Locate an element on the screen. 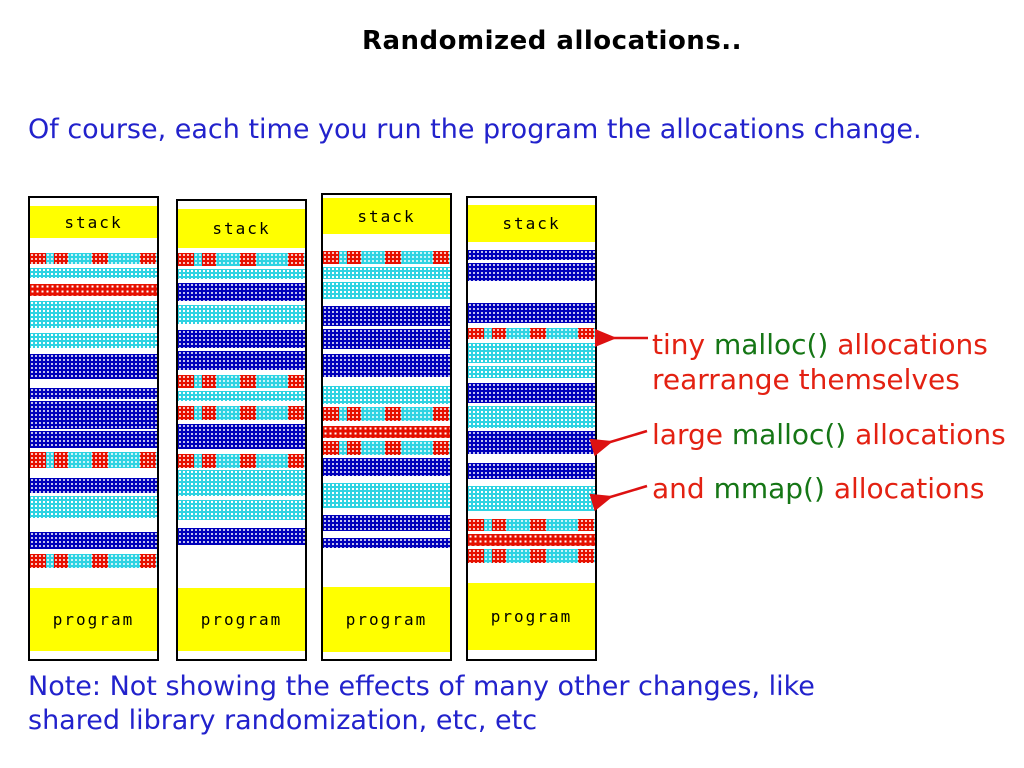 The image size is (1024, 768). memory-column-1: stack program is located at coordinates (93, 428).